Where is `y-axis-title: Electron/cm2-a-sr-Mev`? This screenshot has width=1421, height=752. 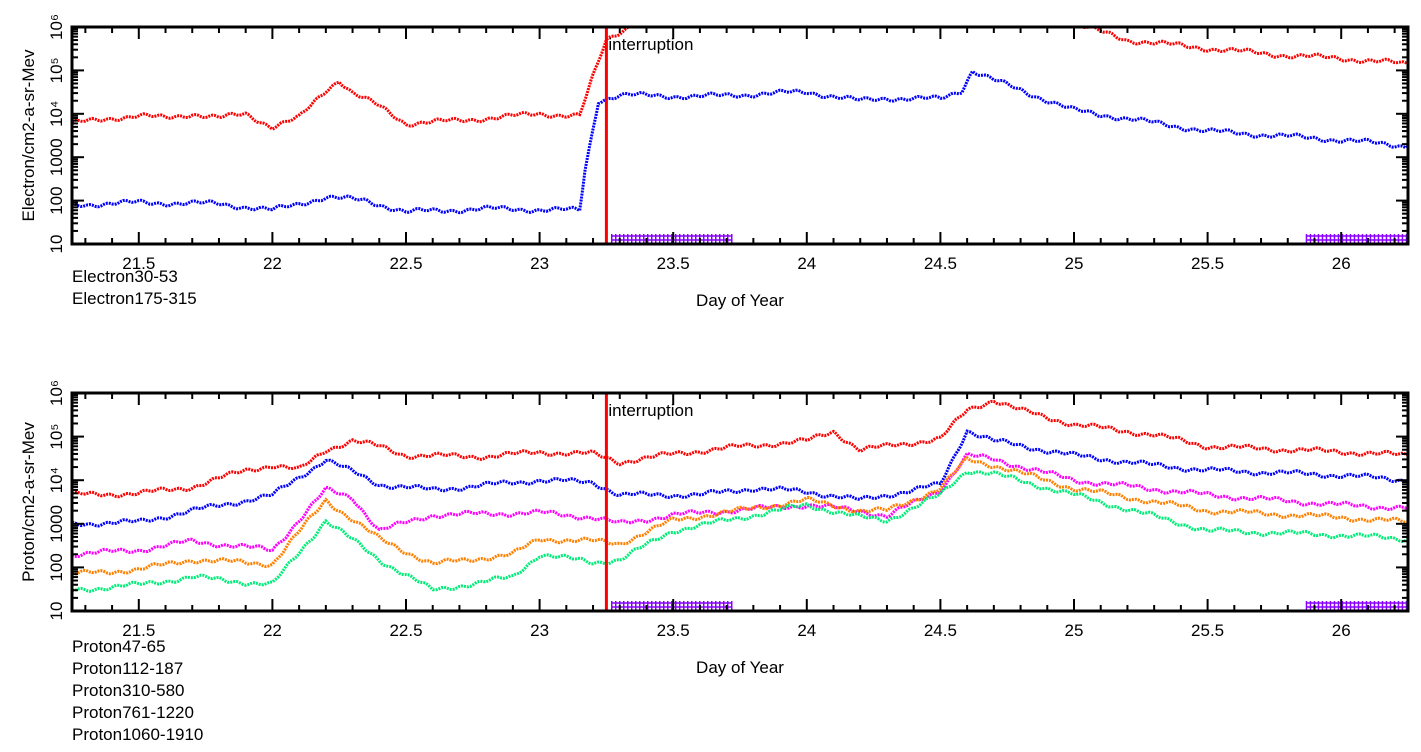 y-axis-title: Electron/cm2-a-sr-Mev is located at coordinates (28, 135).